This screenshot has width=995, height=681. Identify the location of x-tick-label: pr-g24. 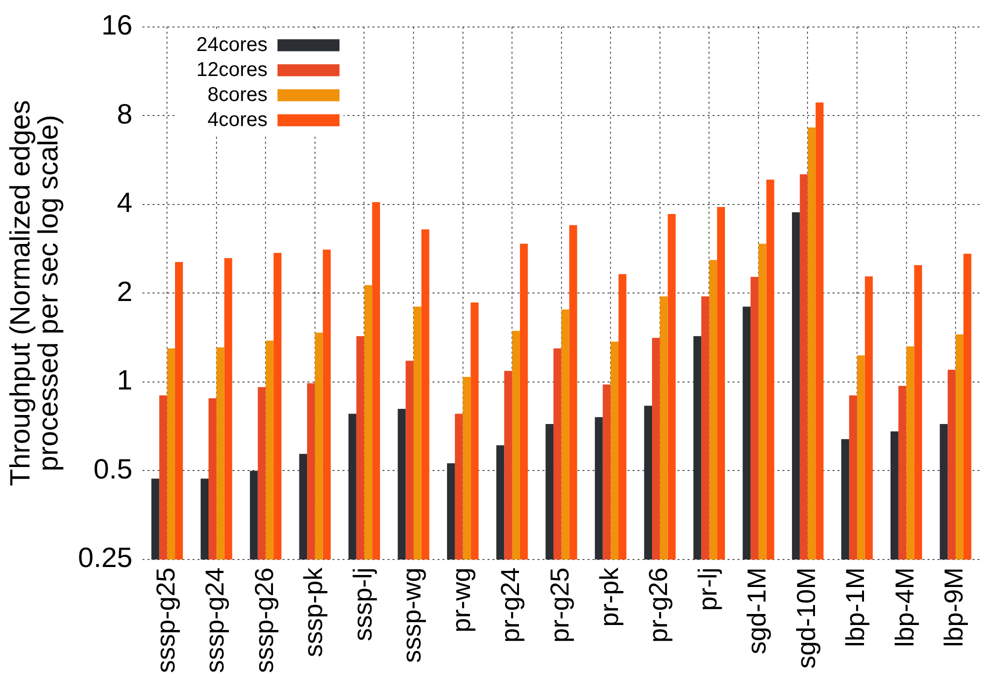
(510, 605).